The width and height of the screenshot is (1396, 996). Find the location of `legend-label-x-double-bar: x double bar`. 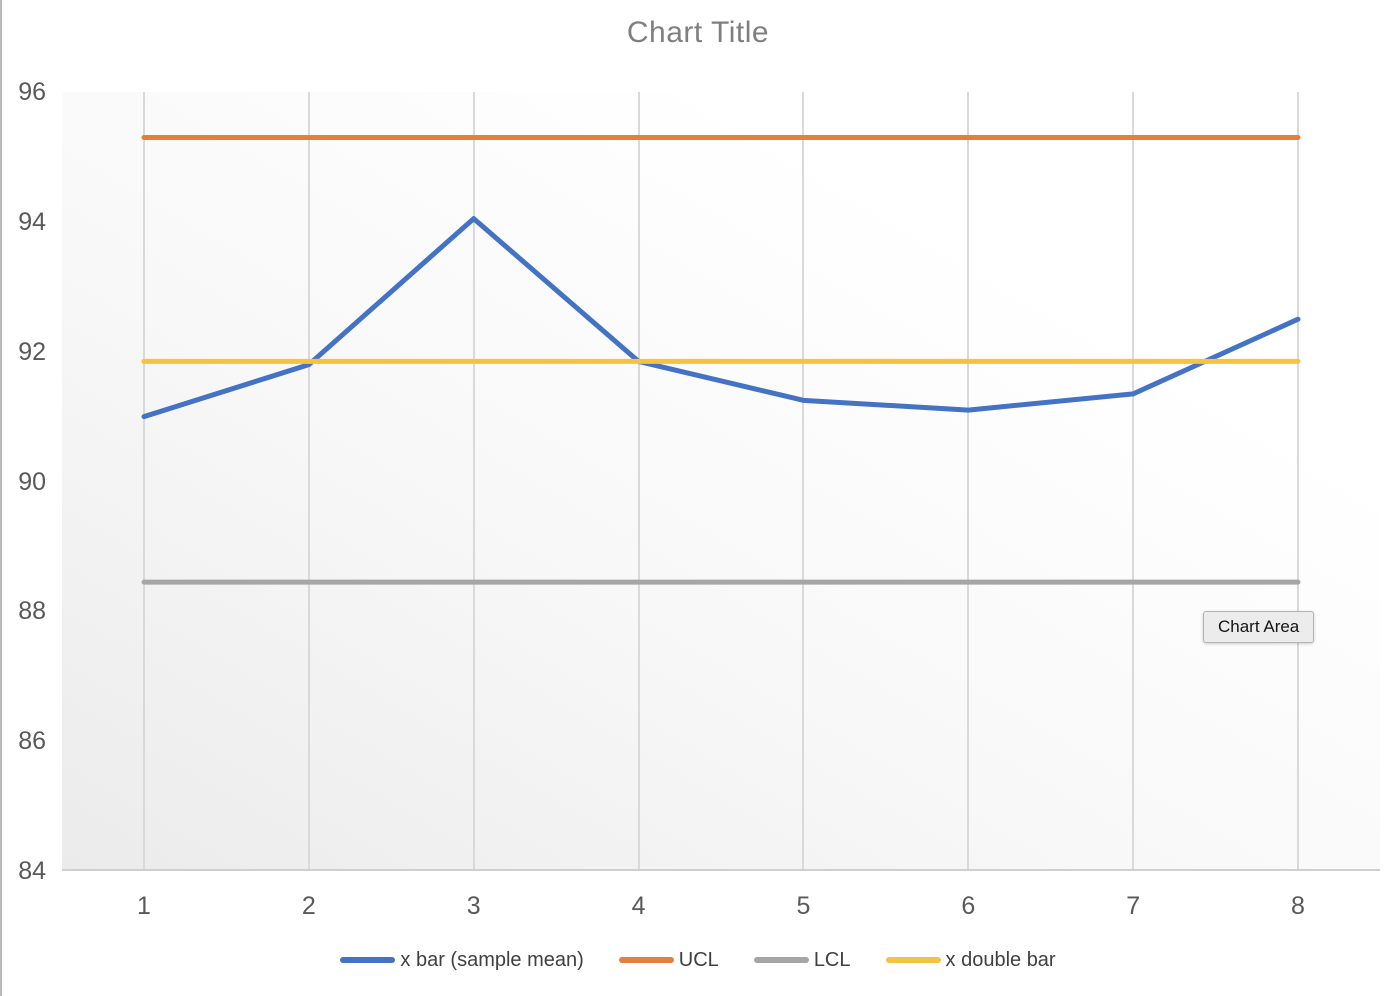

legend-label-x-double-bar: x double bar is located at coordinates (1000, 959).